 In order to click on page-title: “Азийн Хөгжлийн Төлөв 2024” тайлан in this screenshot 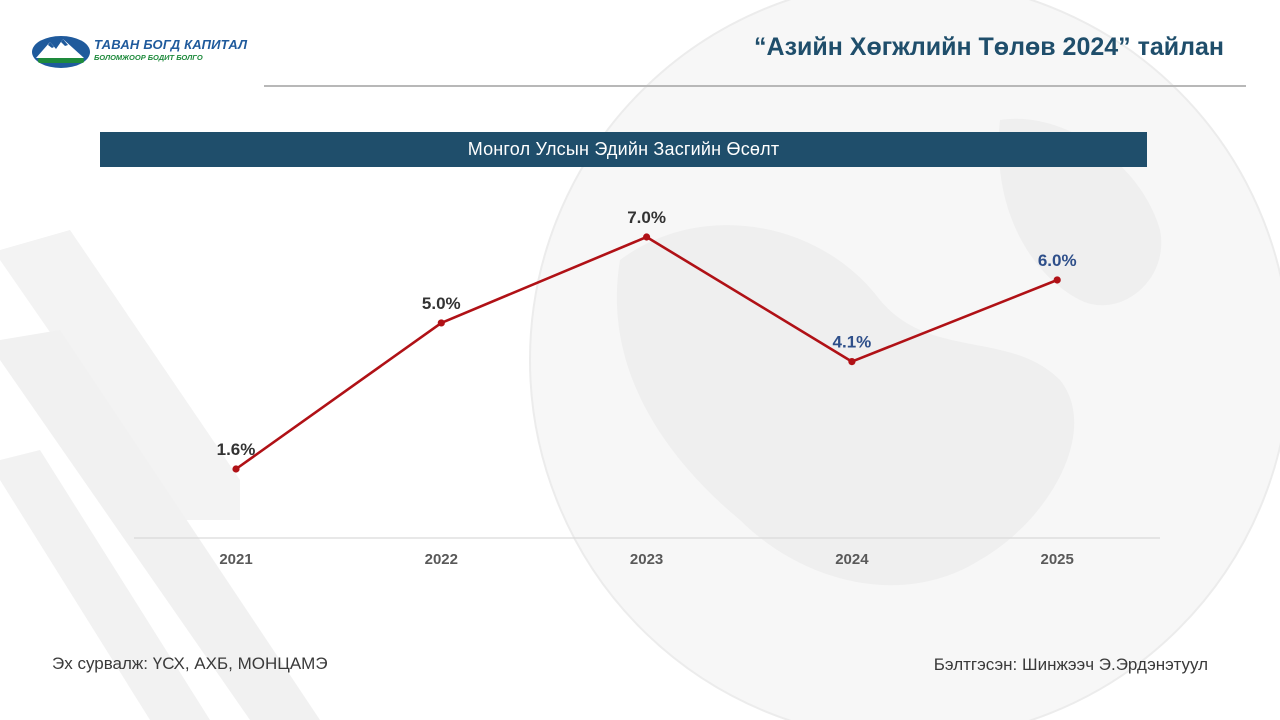, I will do `click(989, 47)`.